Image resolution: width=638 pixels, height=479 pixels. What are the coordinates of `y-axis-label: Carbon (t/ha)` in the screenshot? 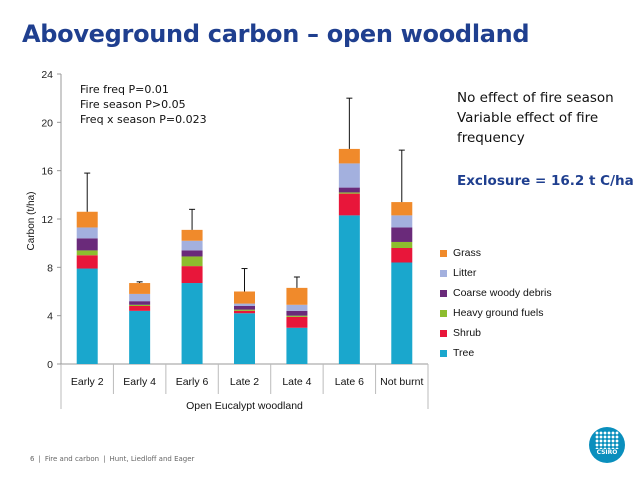 It's located at (31, 221).